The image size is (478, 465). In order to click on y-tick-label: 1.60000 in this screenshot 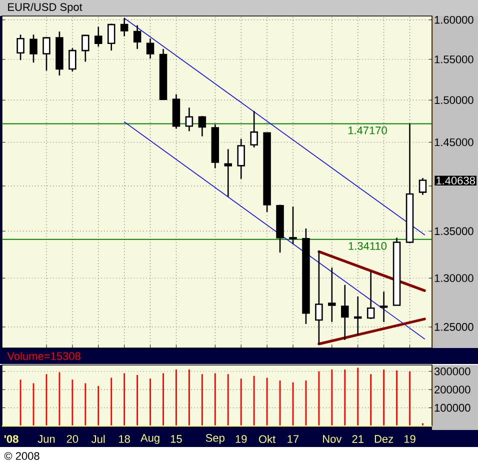, I will do `click(454, 20)`.